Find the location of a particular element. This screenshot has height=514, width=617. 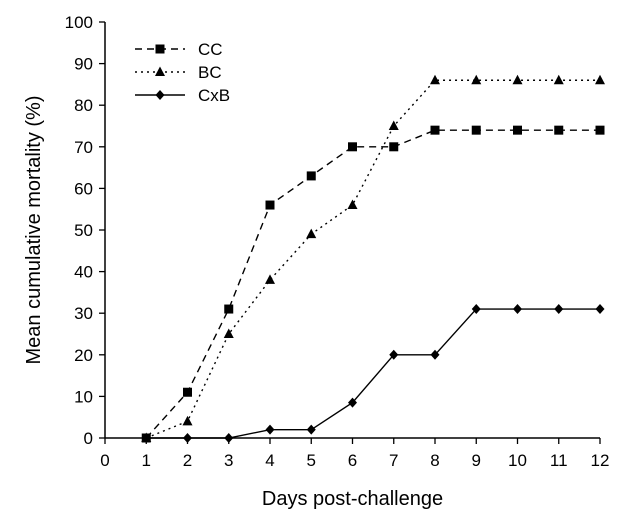

legend-label-cxb: CxB is located at coordinates (214, 95).